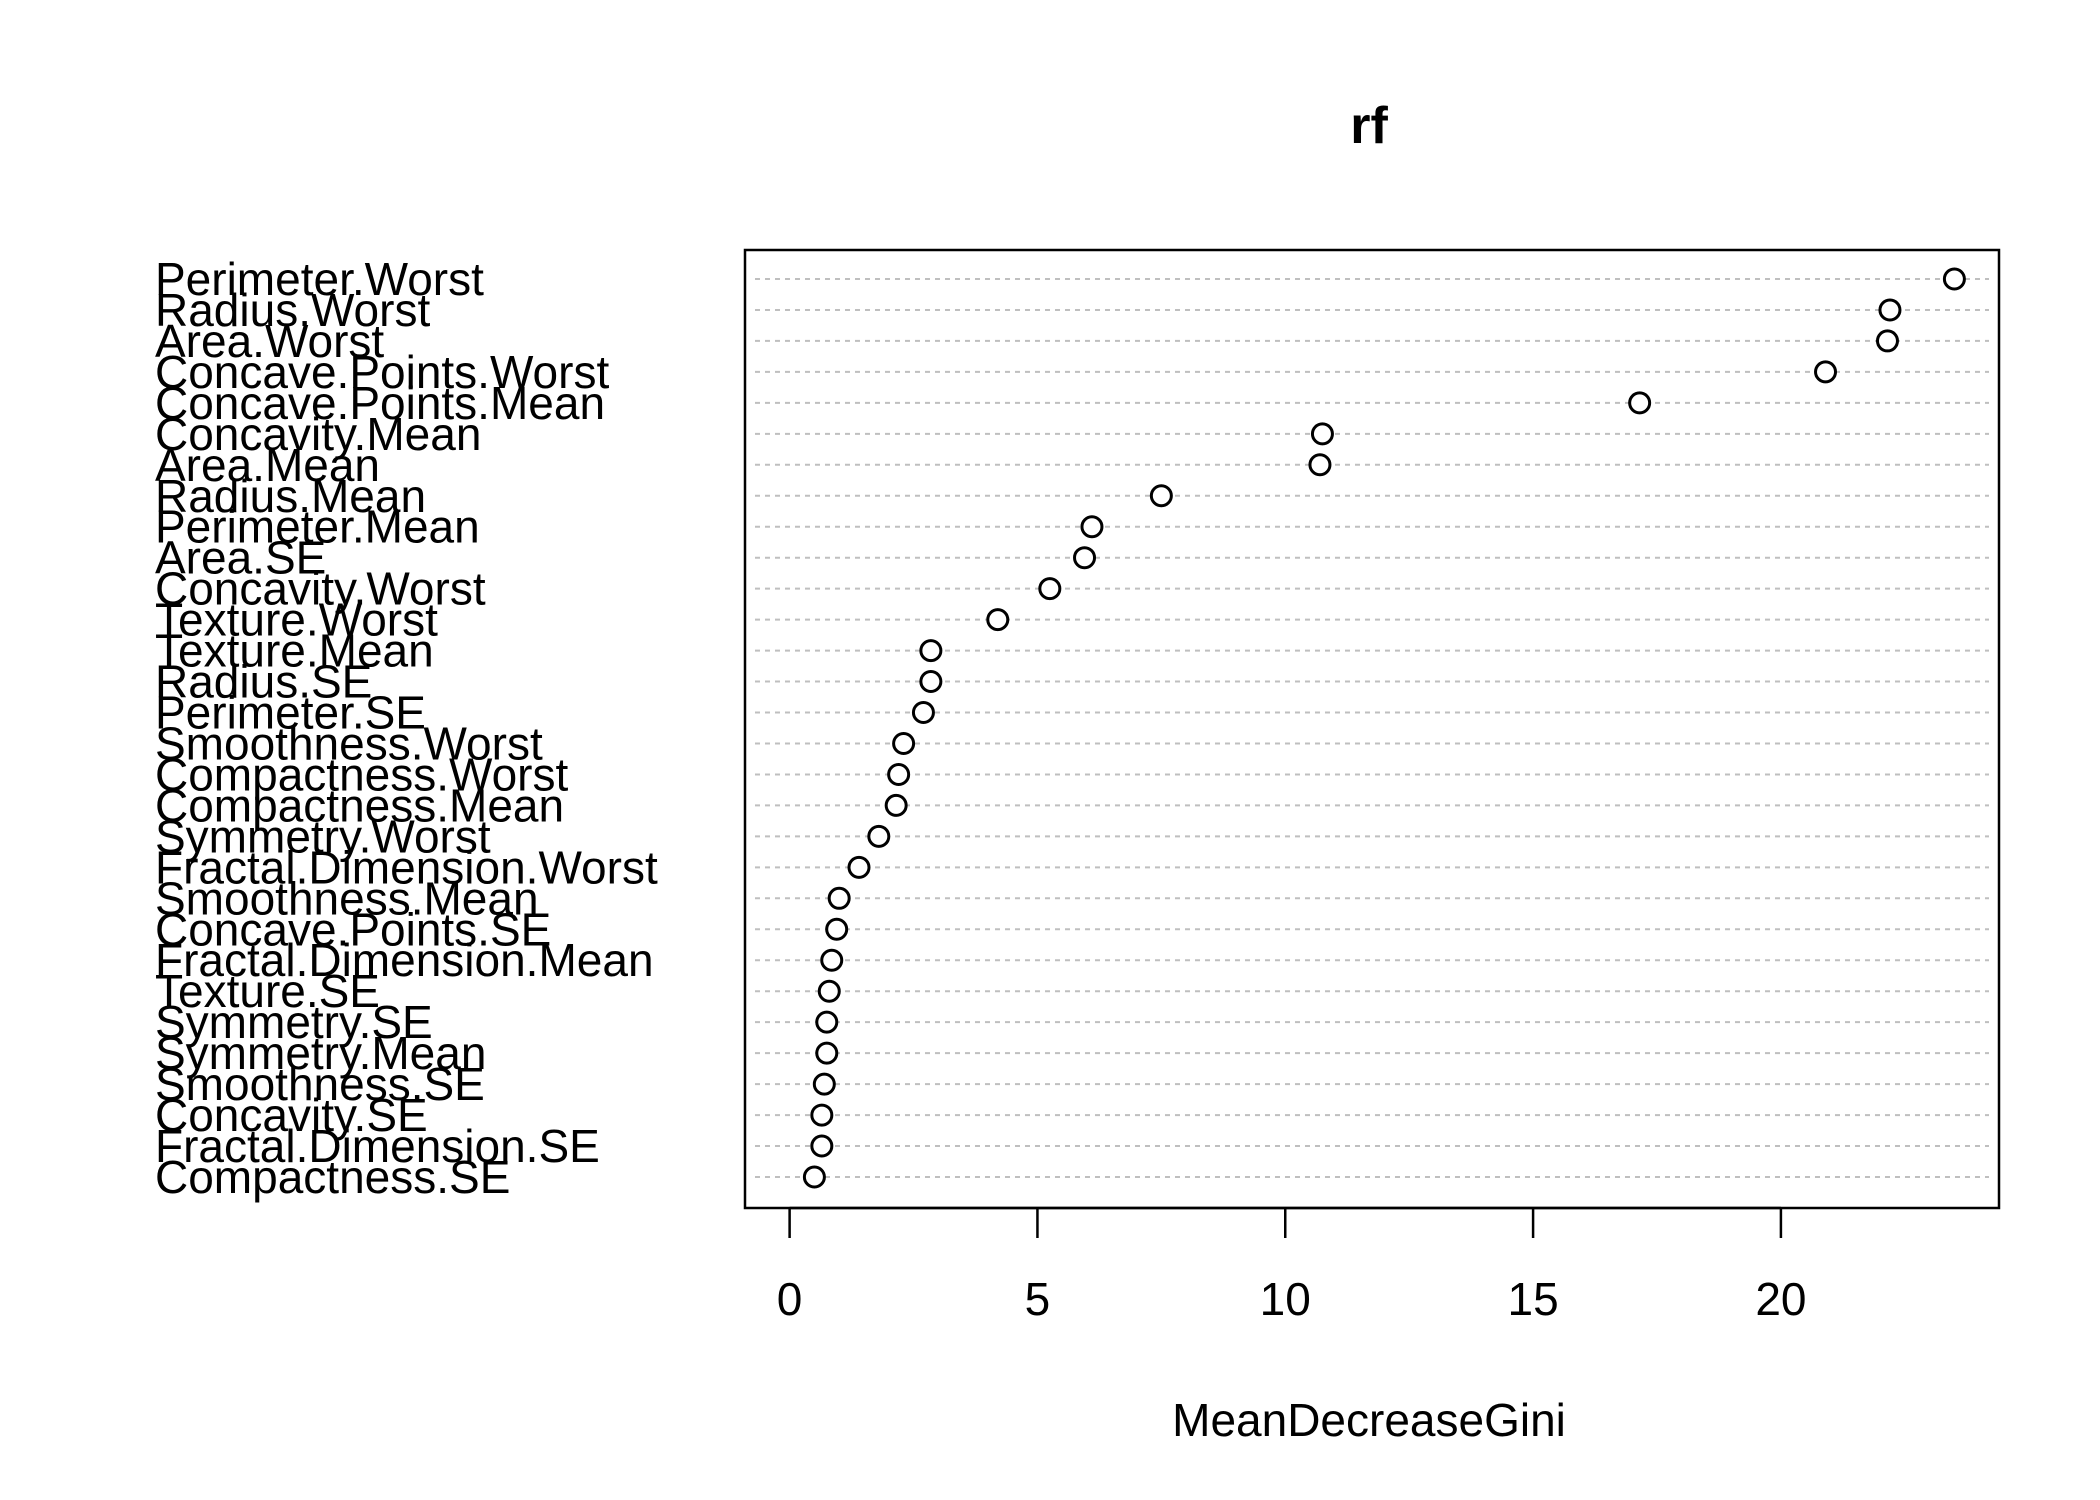 The width and height of the screenshot is (2100, 1500). Describe the element at coordinates (362, 774) in the screenshot. I see `category-label: Compactness.Worst` at that location.